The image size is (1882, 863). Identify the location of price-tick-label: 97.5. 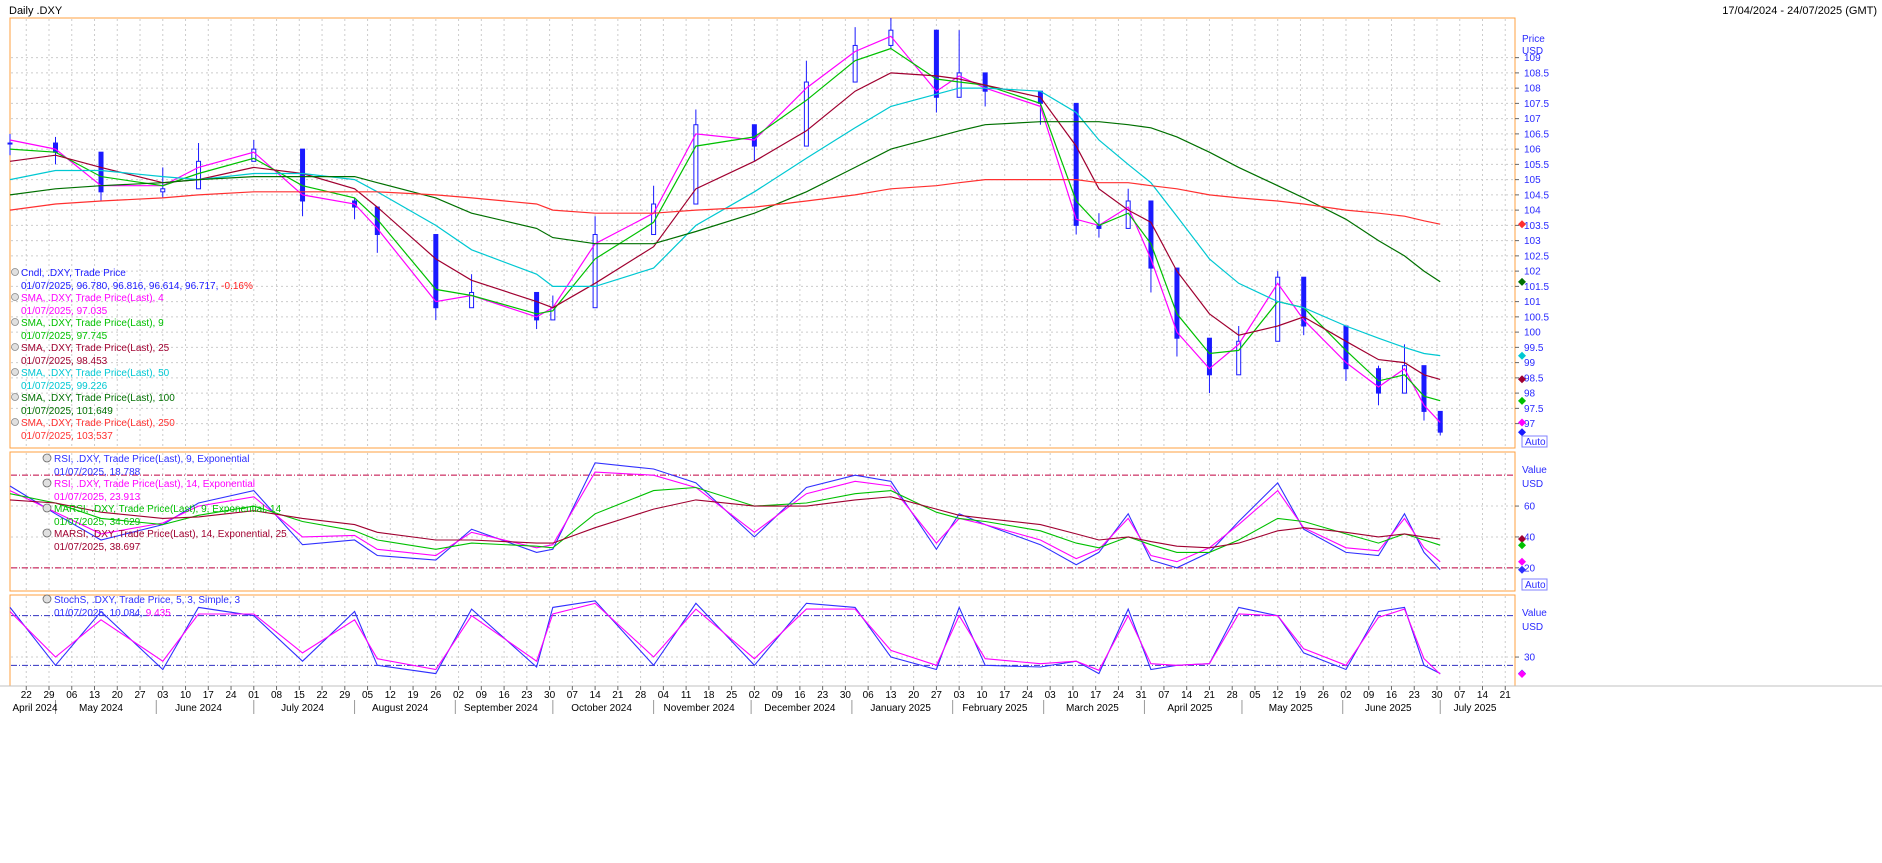
(1534, 409).